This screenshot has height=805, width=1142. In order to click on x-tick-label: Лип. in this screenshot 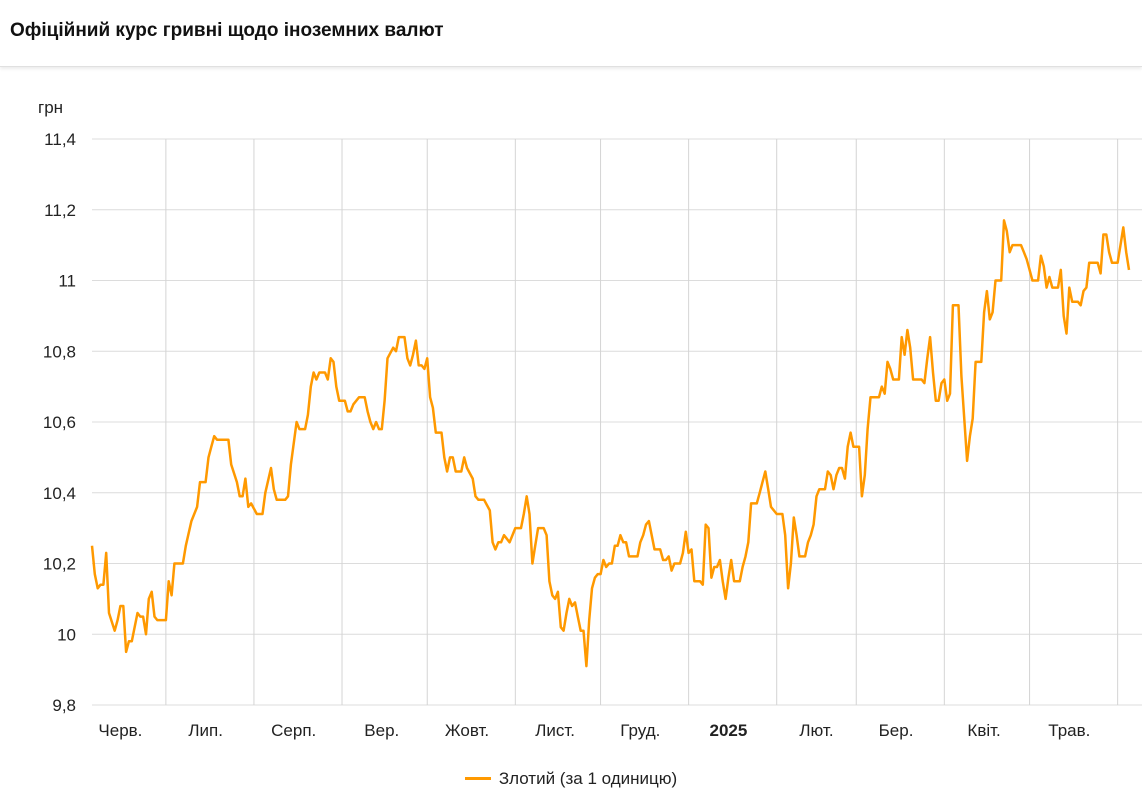, I will do `click(205, 730)`.